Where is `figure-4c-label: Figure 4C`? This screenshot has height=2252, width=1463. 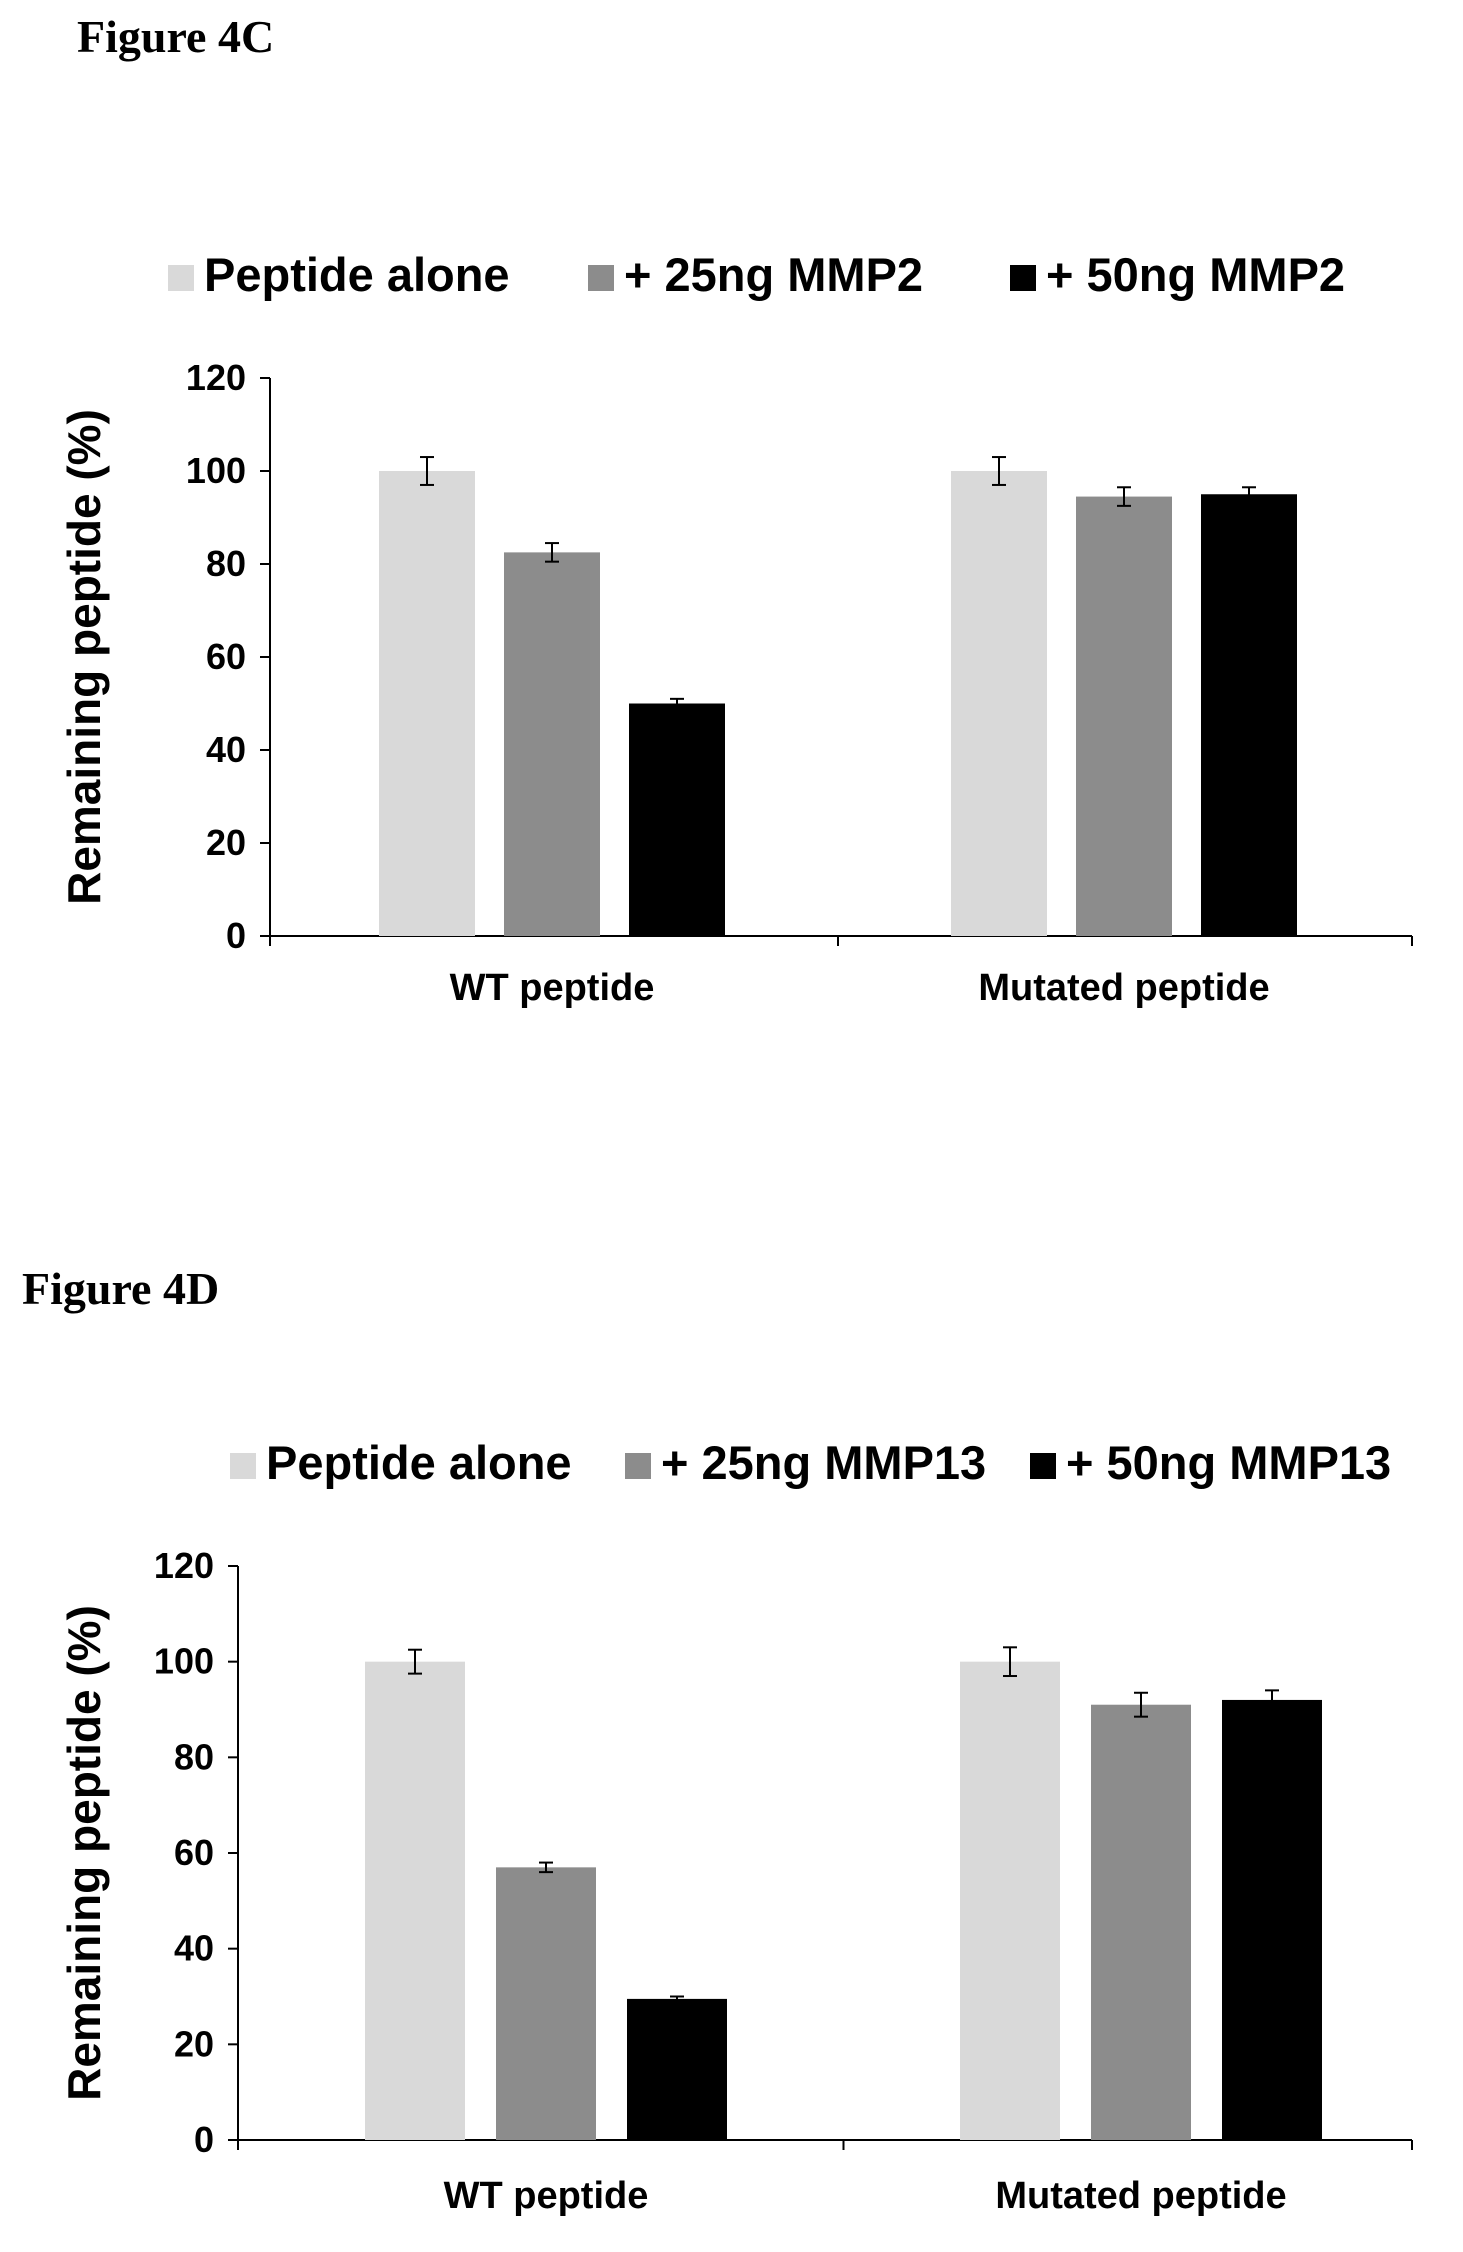 figure-4c-label: Figure 4C is located at coordinates (176, 36).